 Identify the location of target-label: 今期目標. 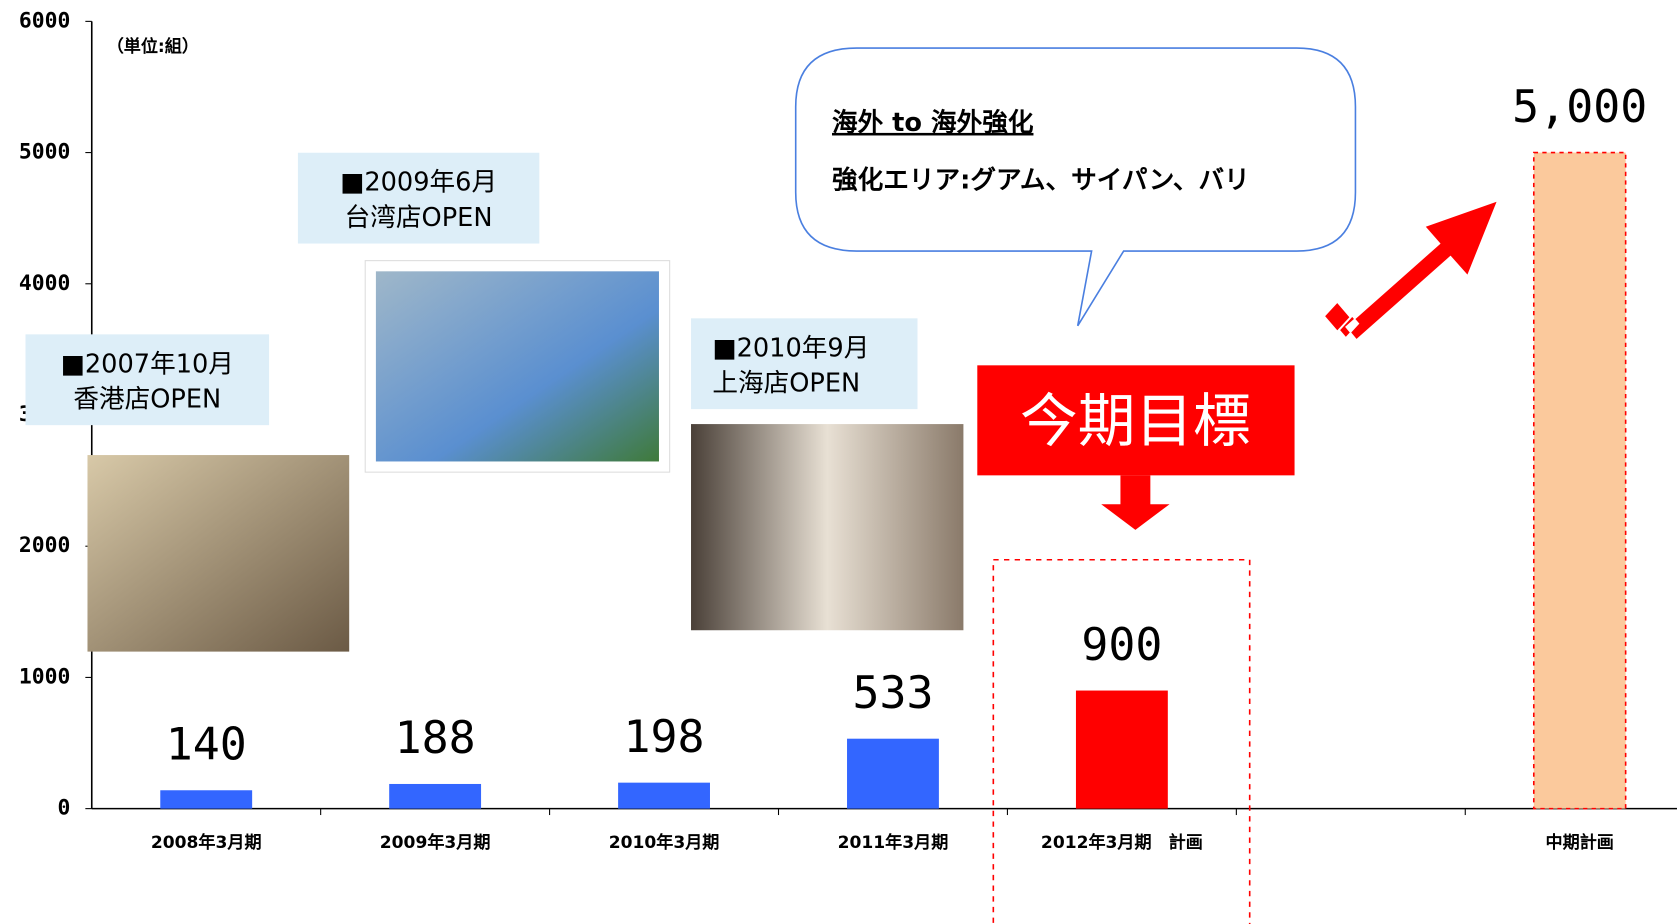
(1135, 421).